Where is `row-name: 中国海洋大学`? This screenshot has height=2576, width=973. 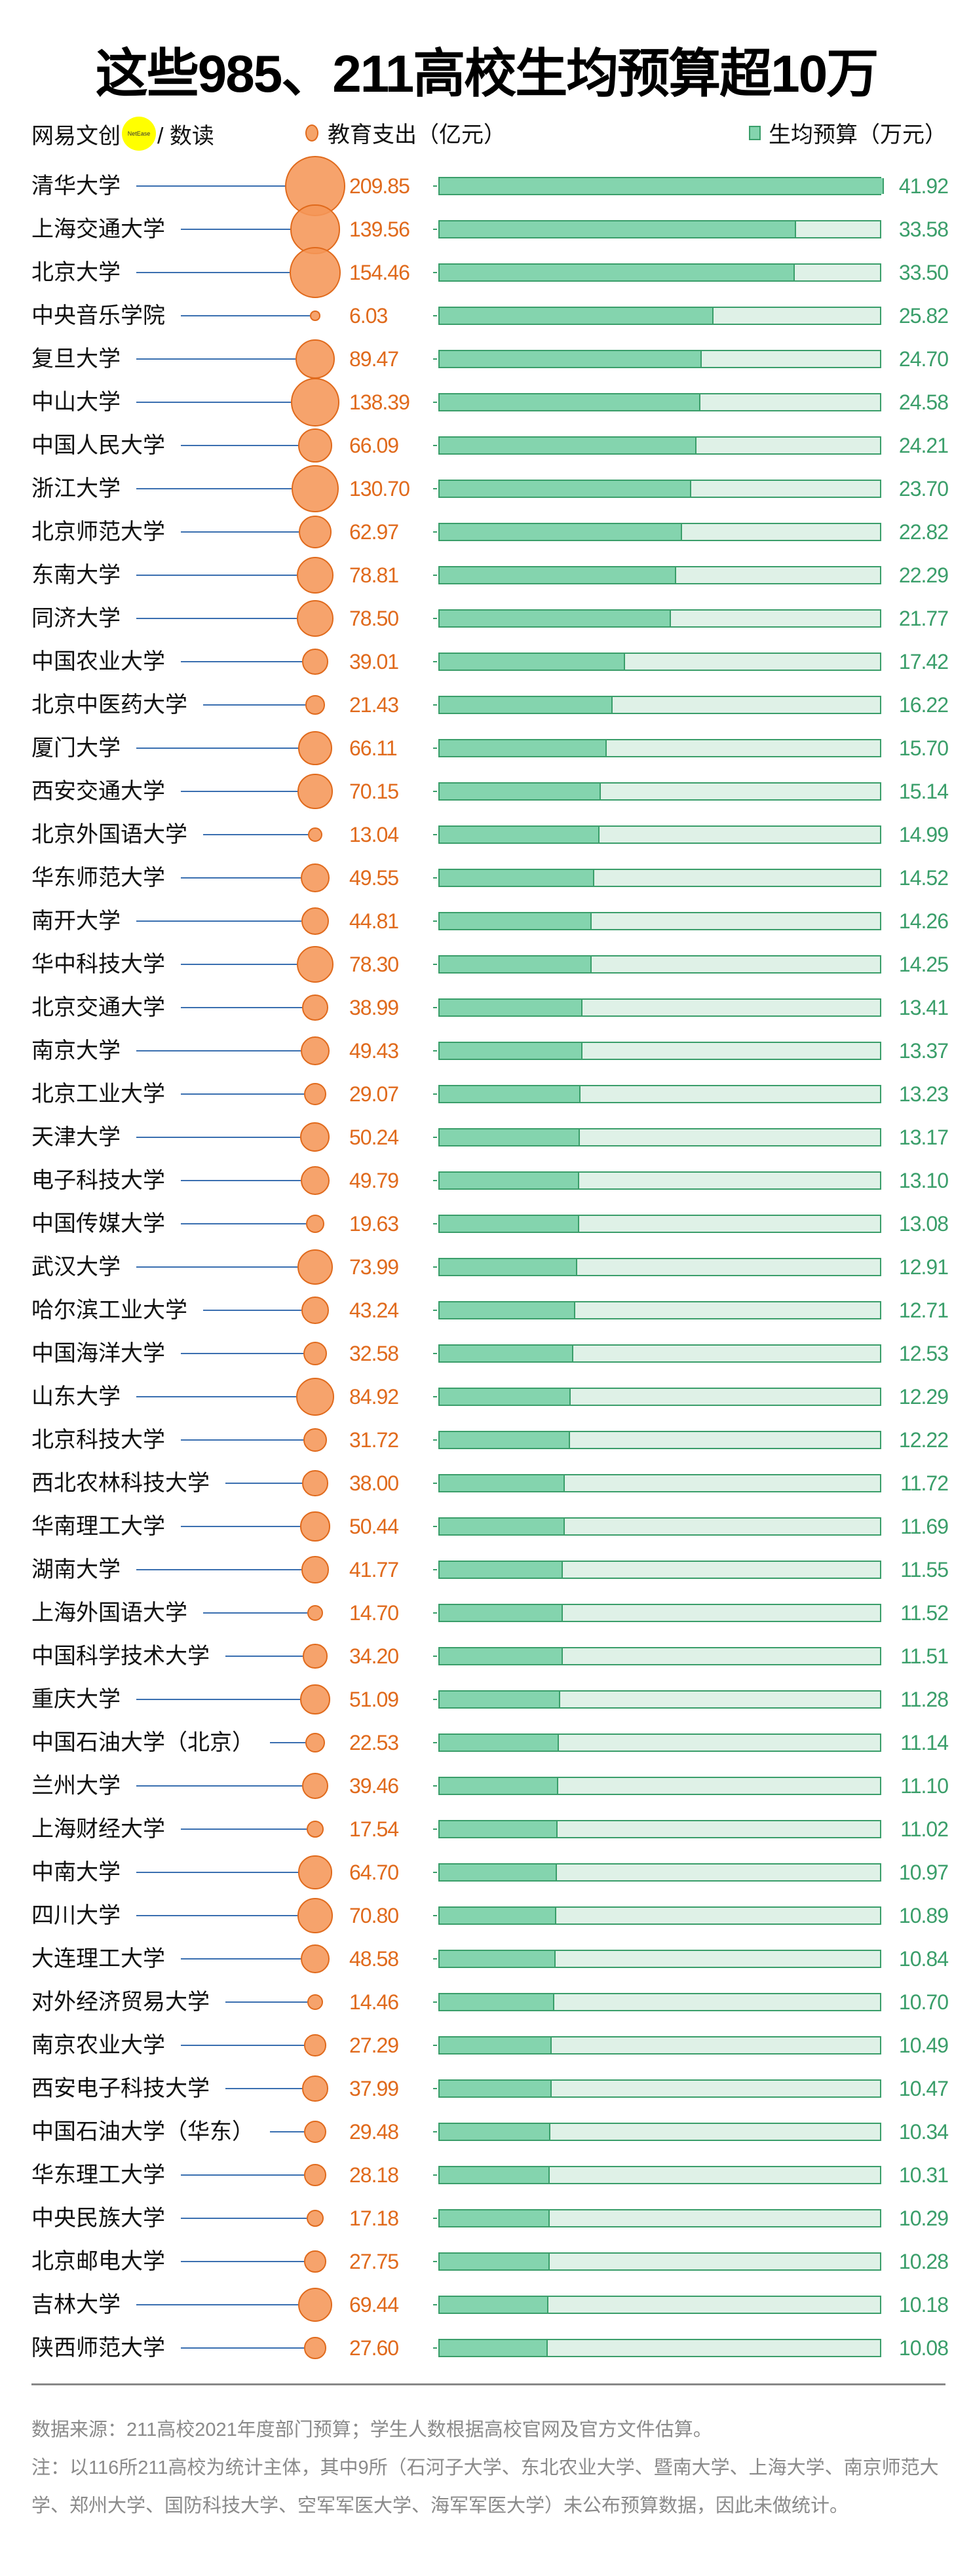
row-name: 中国海洋大学 is located at coordinates (98, 1354).